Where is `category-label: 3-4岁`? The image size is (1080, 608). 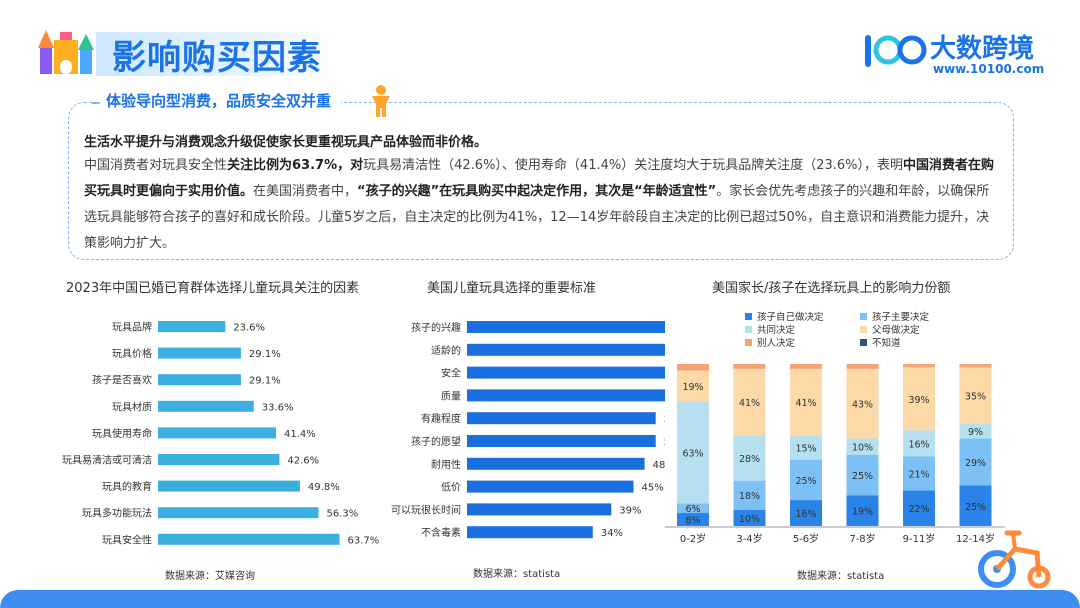 category-label: 3-4岁 is located at coordinates (749, 538).